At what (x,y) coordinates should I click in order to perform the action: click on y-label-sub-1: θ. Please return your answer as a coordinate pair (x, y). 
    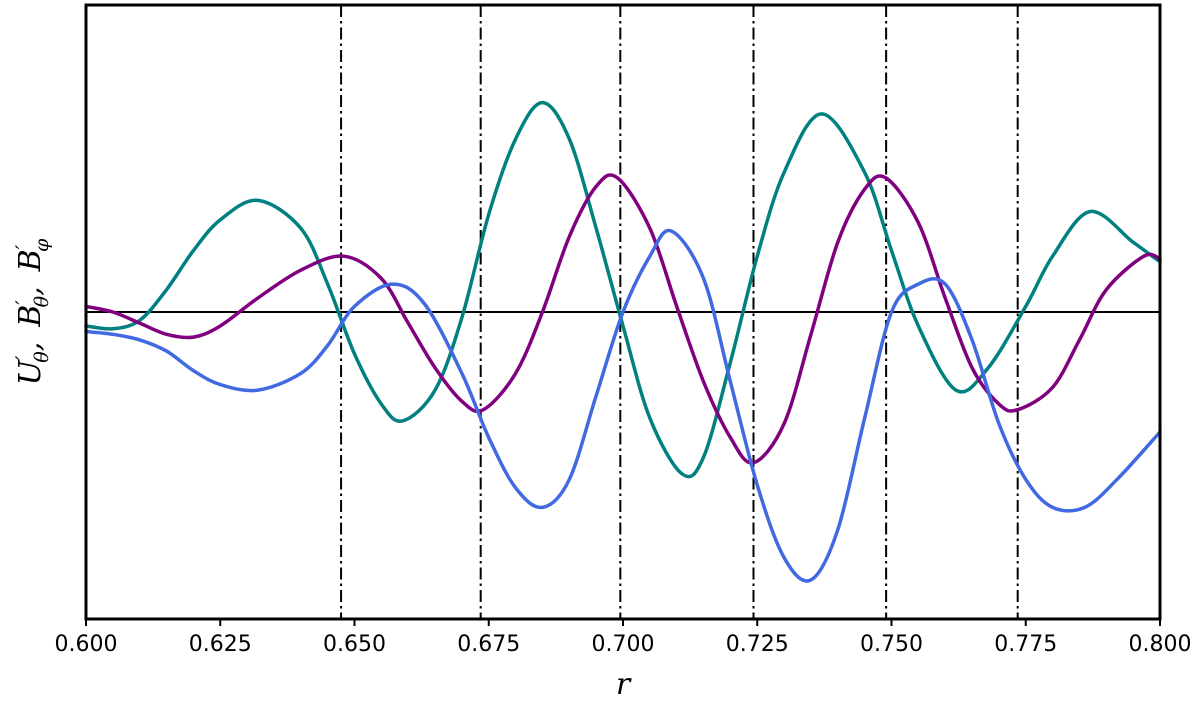
    Looking at the image, I should click on (42, 301).